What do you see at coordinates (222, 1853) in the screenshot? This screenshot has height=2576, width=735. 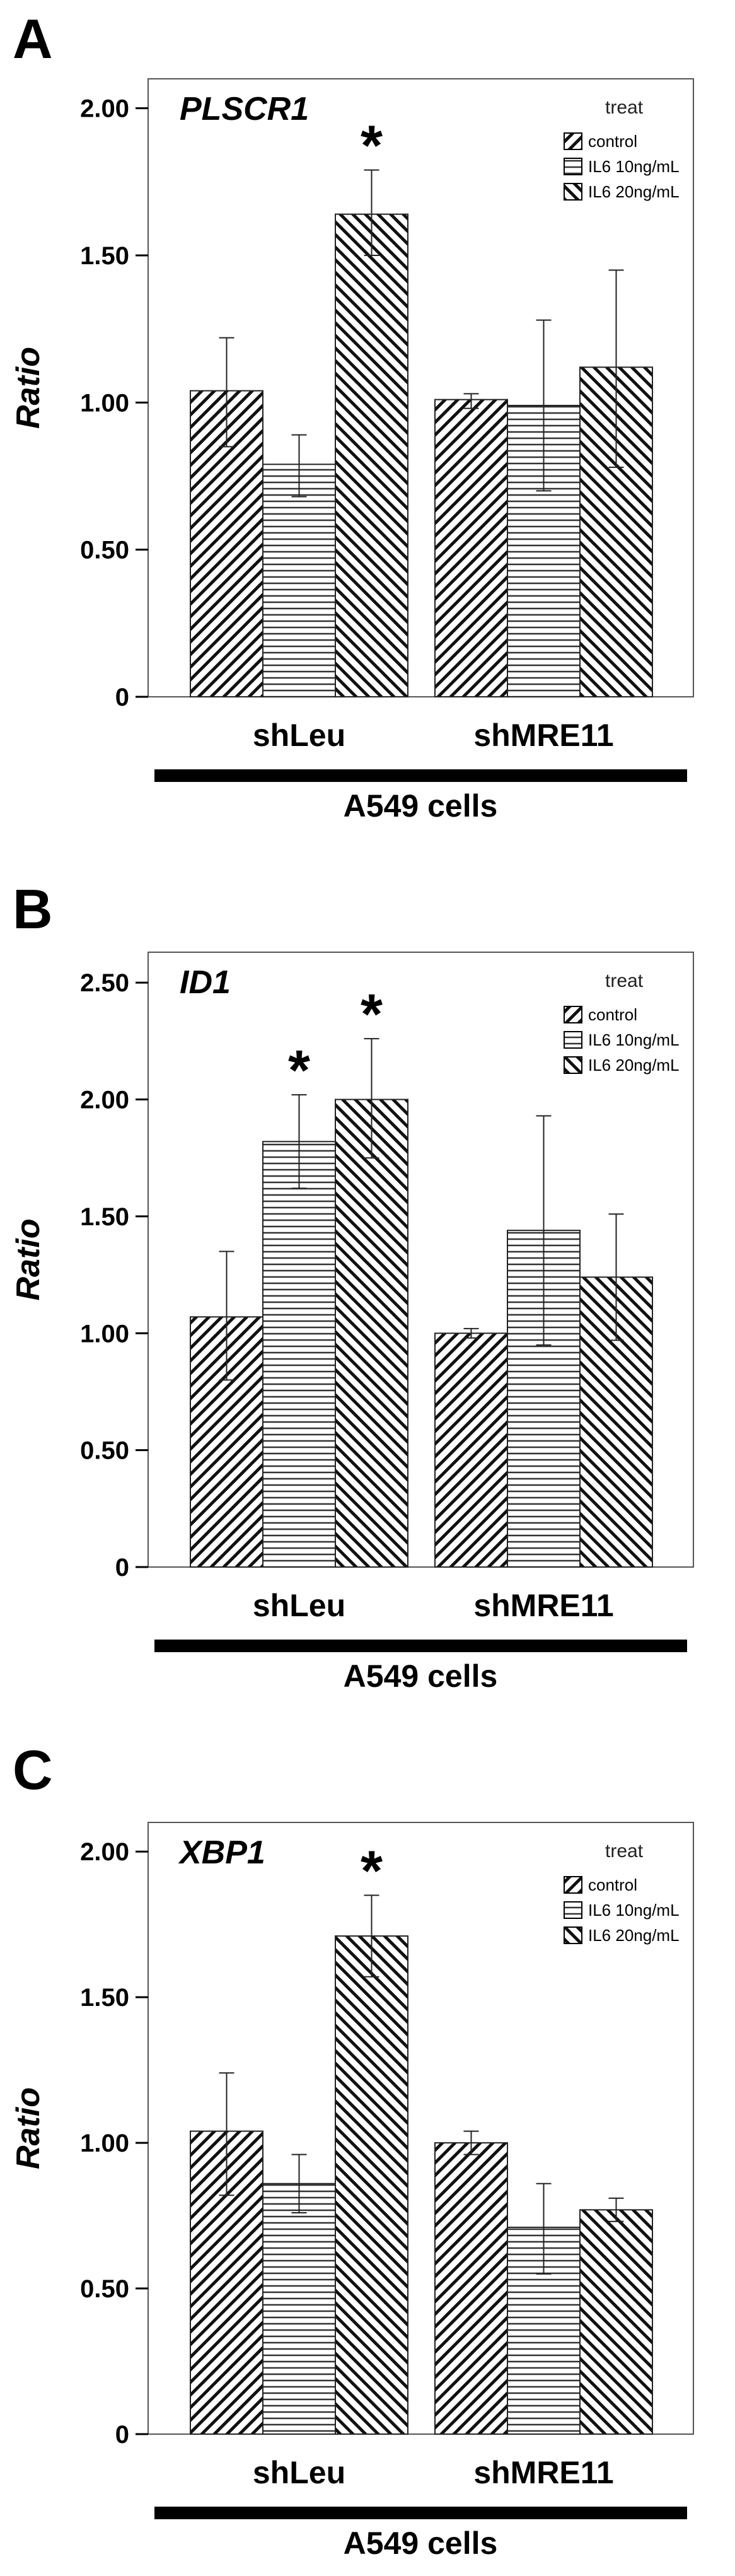 I see `gene-label: XBP1` at bounding box center [222, 1853].